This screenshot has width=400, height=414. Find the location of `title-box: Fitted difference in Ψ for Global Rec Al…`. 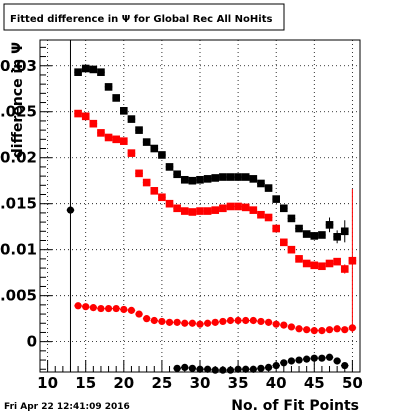

title-box: Fitted difference in Ψ for Global Rec Al… is located at coordinates (144, 17).